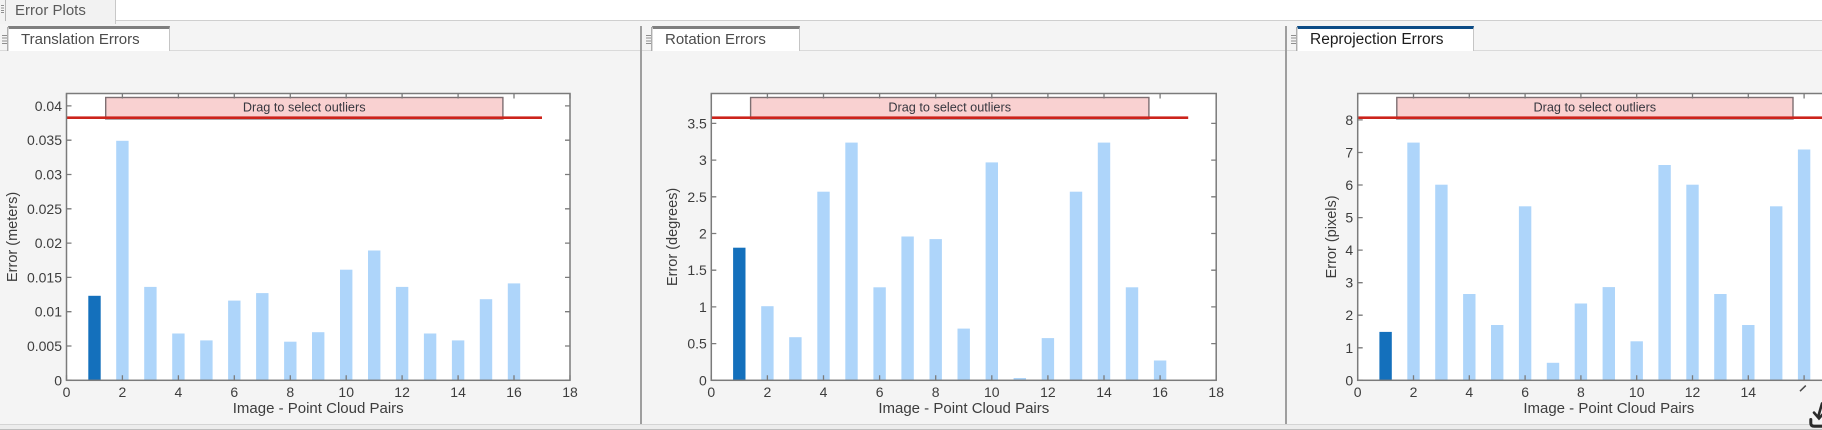 Image resolution: width=1822 pixels, height=430 pixels. Describe the element at coordinates (1332, 236) in the screenshot. I see `svg-text: Error (pixels)` at that location.